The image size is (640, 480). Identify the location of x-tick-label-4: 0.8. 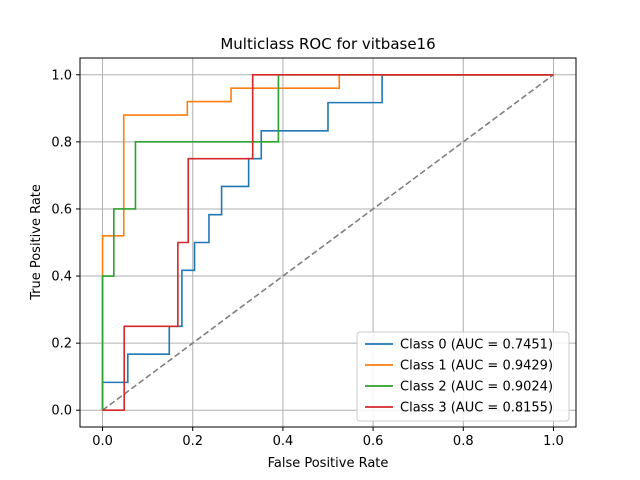
(463, 441).